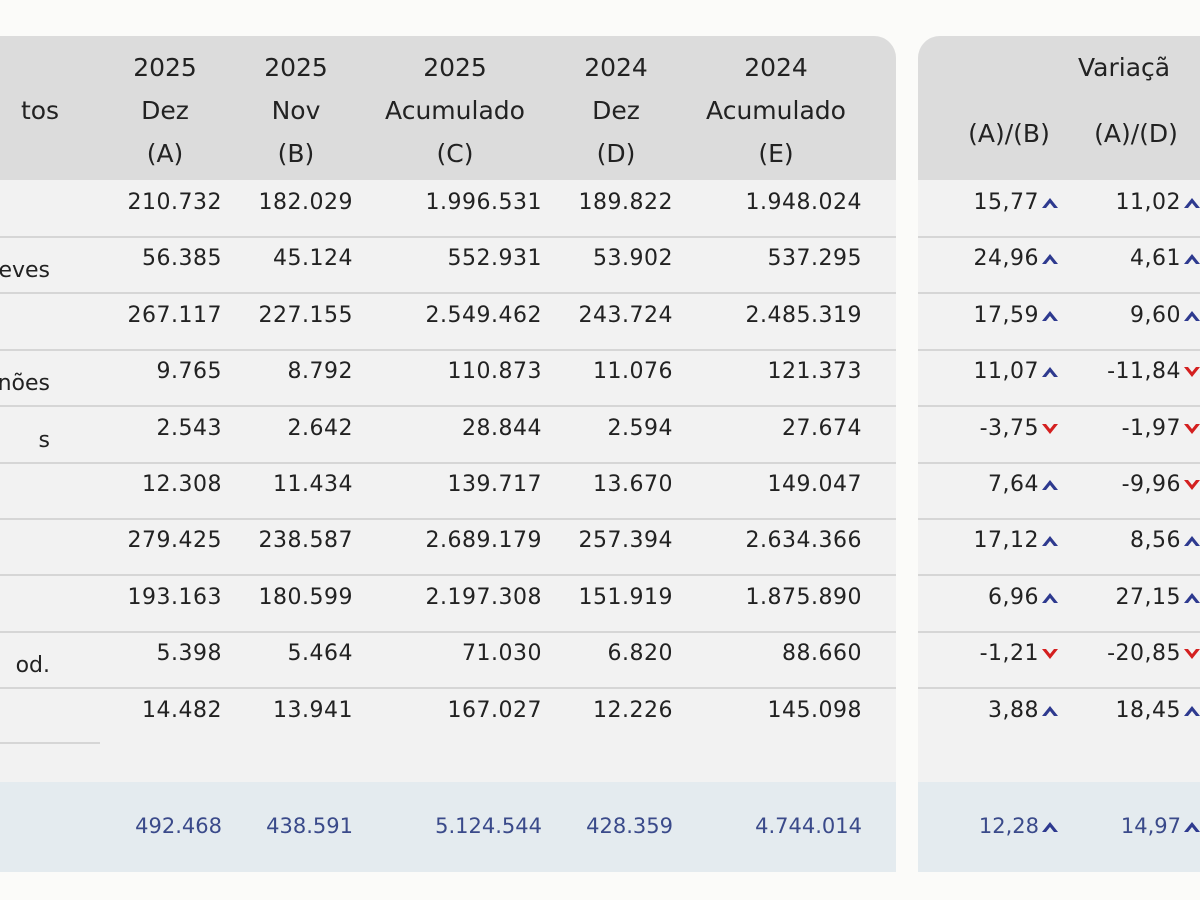 The height and width of the screenshot is (900, 1200). What do you see at coordinates (1148, 597) in the screenshot?
I see `variation-number: 27,15` at bounding box center [1148, 597].